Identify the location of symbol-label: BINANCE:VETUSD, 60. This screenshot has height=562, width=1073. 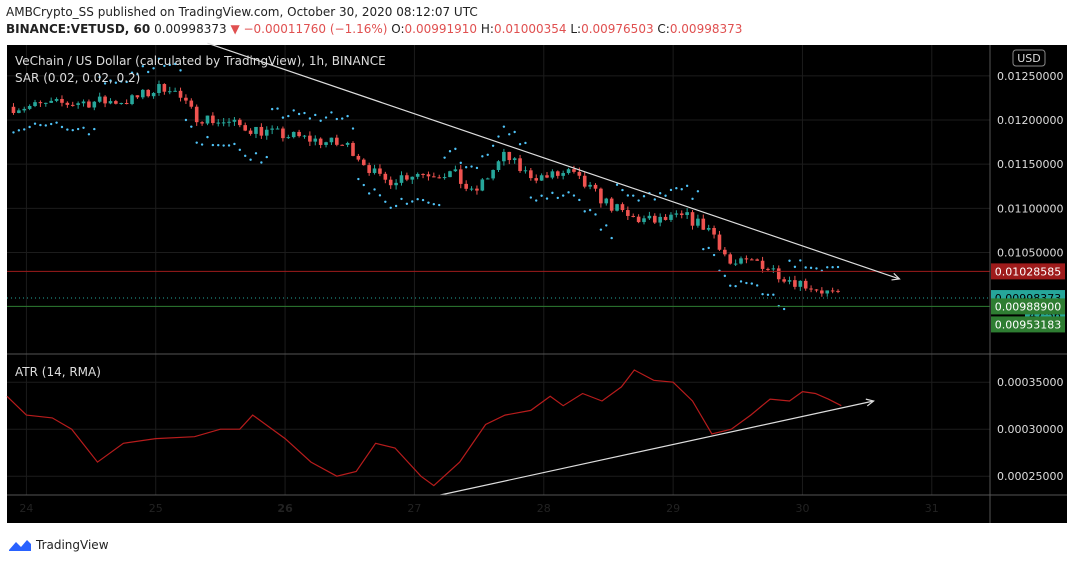
(78, 29).